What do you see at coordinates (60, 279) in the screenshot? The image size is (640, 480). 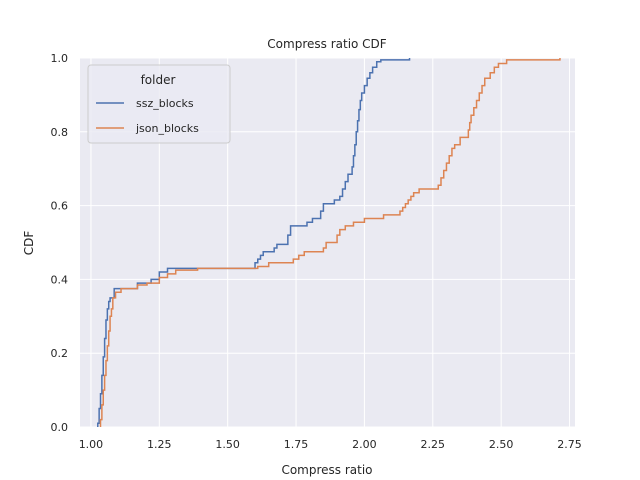 I see `y-tick-label: 0.4` at bounding box center [60, 279].